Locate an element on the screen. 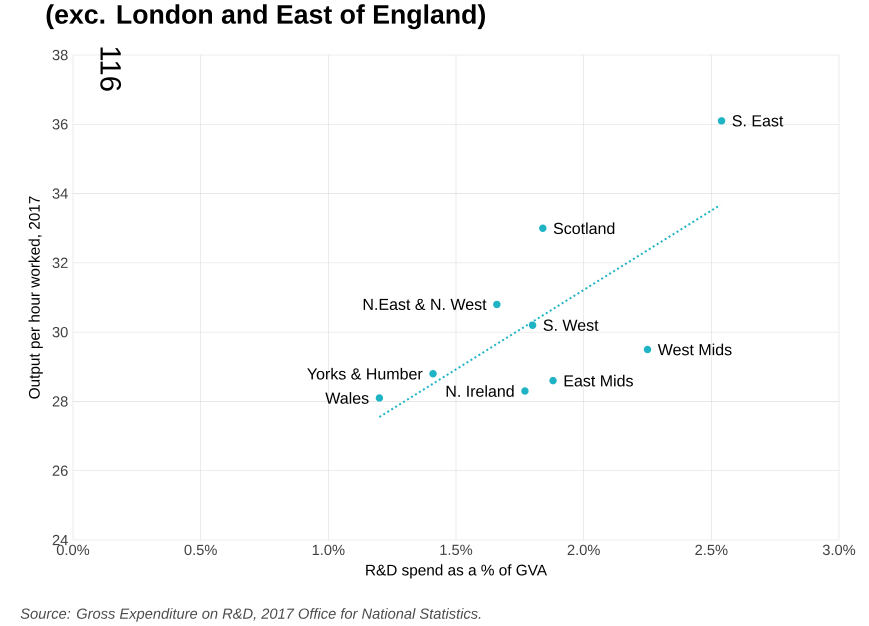  annotation: 116 is located at coordinates (111, 69).